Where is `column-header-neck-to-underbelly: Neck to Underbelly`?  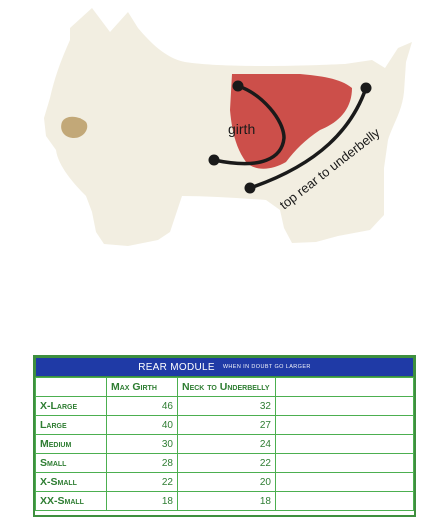
column-header-neck-to-underbelly: Neck to Underbelly is located at coordinates (226, 387).